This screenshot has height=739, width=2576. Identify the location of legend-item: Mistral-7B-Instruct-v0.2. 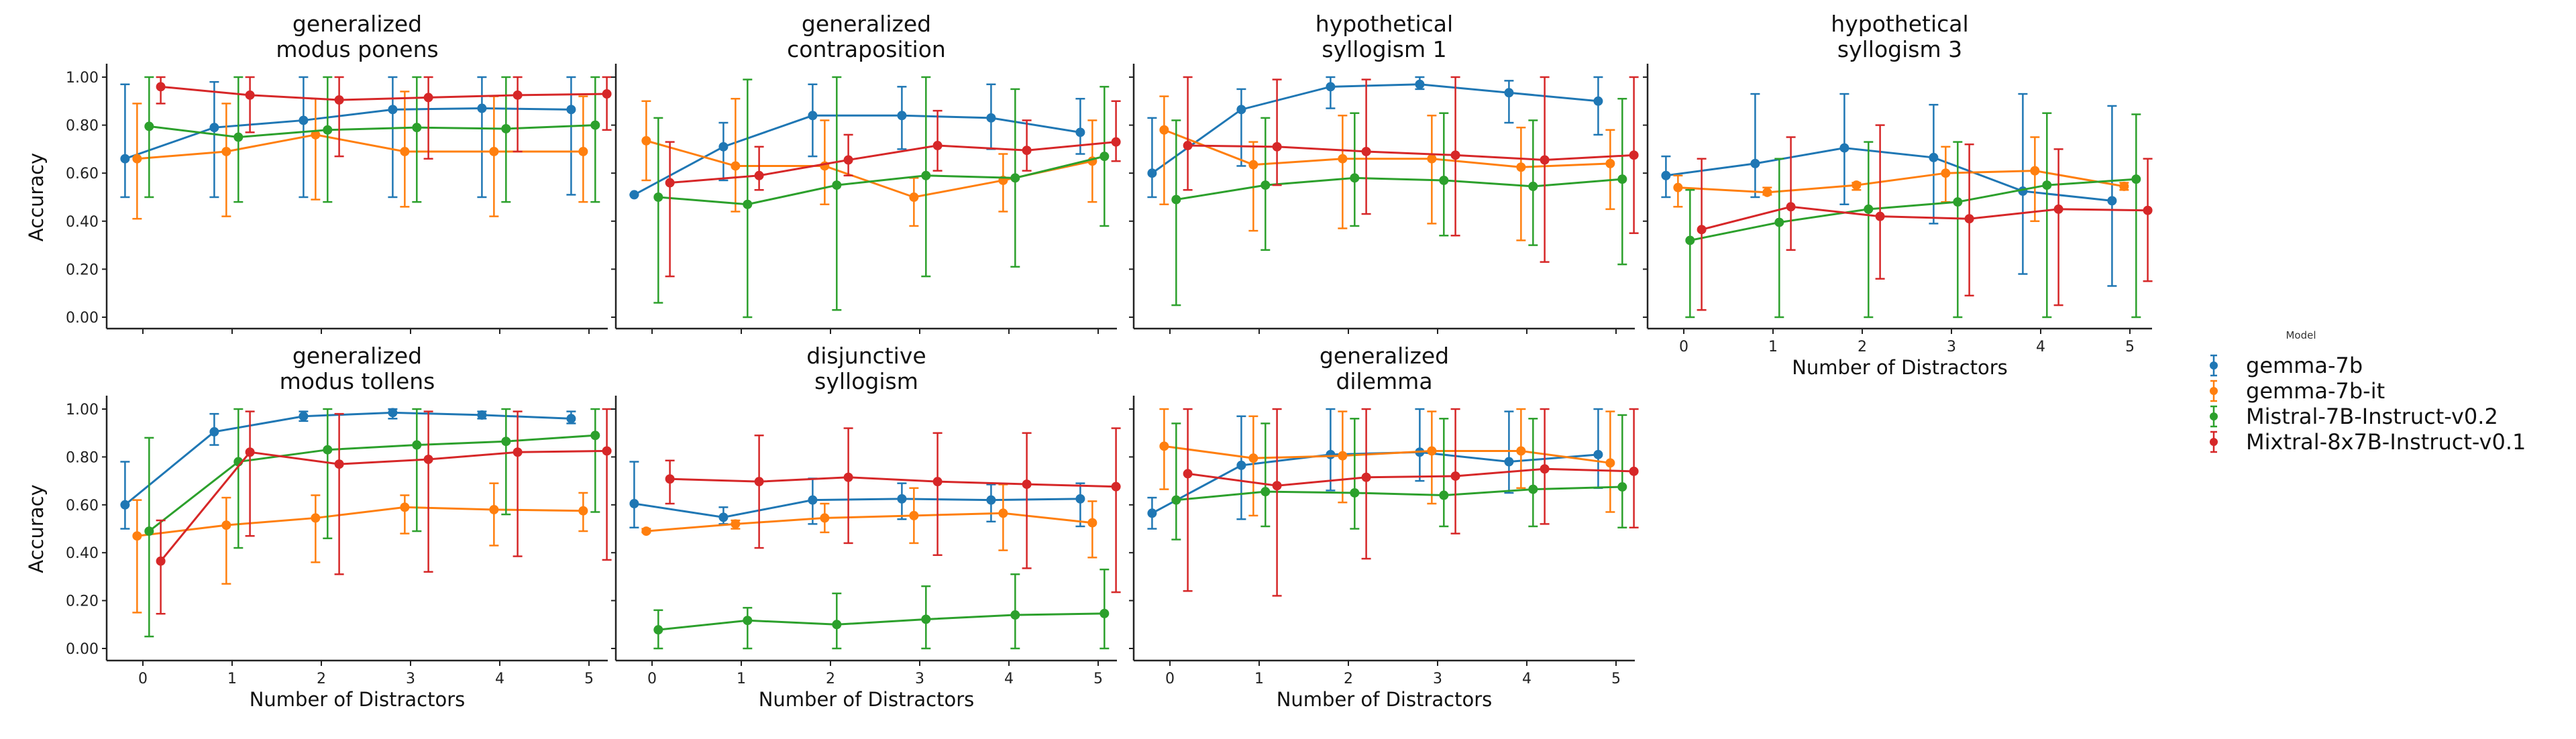
(2354, 416).